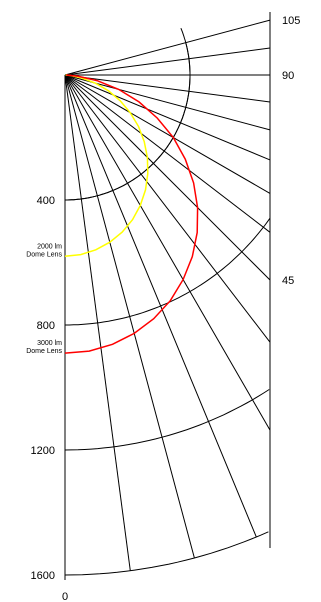 This screenshot has width=321, height=602. I want to click on radial-tick-label-800: 800, so click(46, 326).